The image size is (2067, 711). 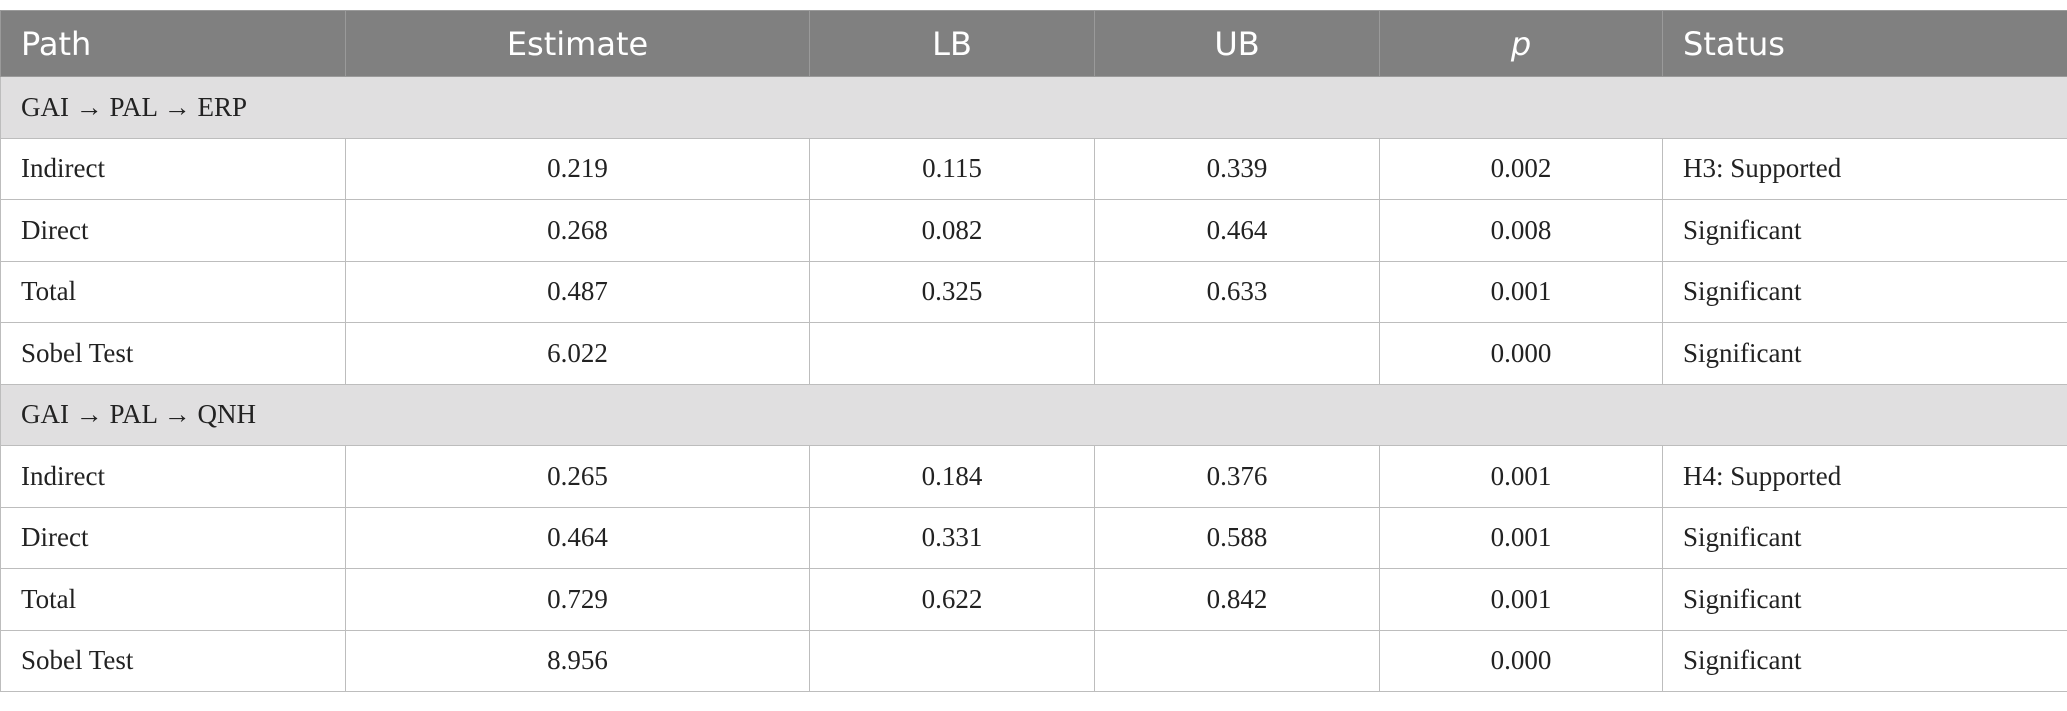 I want to click on cell: 0.339, so click(x=1237, y=168).